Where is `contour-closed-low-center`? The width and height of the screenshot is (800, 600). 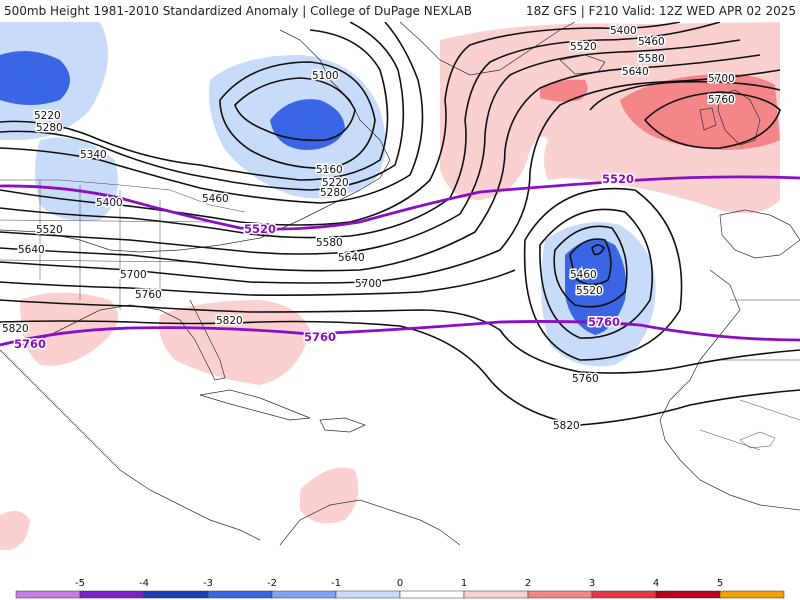 contour-closed-low-center is located at coordinates (598, 250).